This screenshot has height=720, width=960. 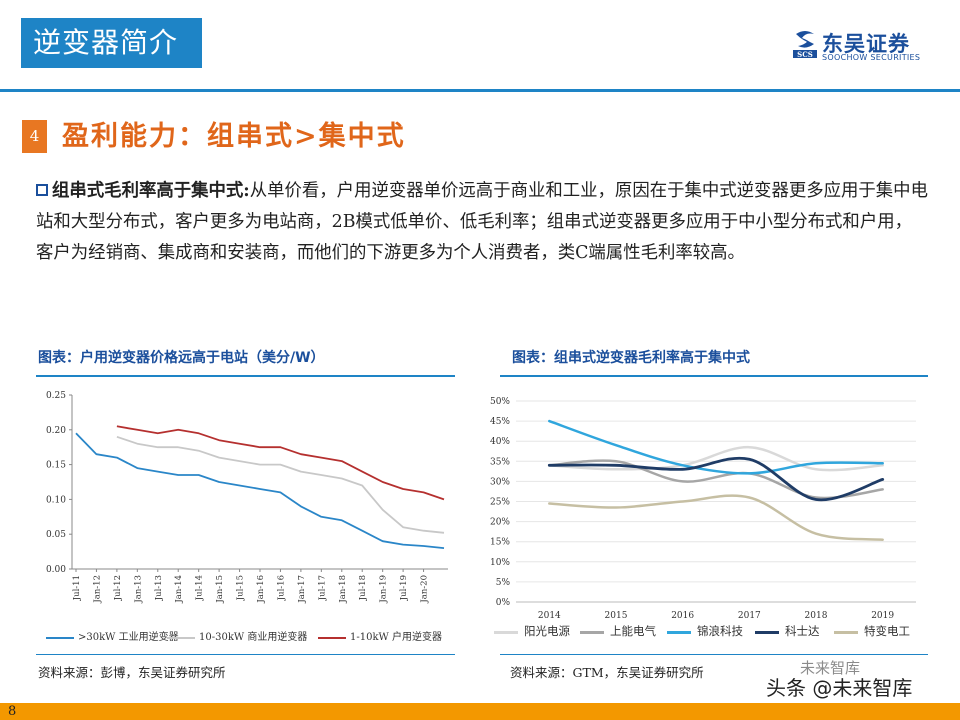 I want to click on chart1-y-tick-label: 0.00, so click(x=56, y=570).